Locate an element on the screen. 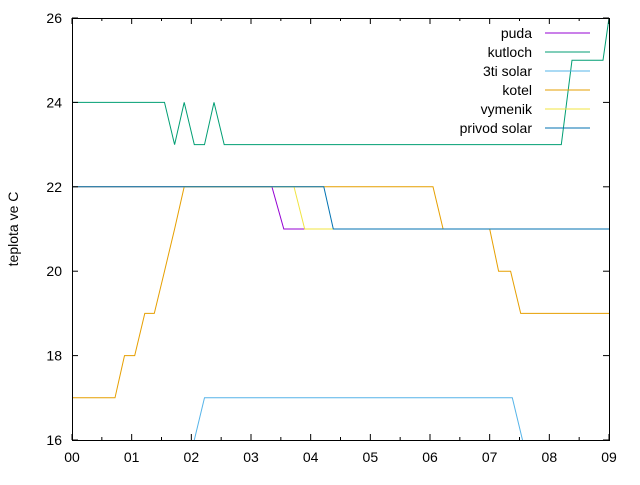 The height and width of the screenshot is (485, 640). series-line-vymenik is located at coordinates (340, 208).